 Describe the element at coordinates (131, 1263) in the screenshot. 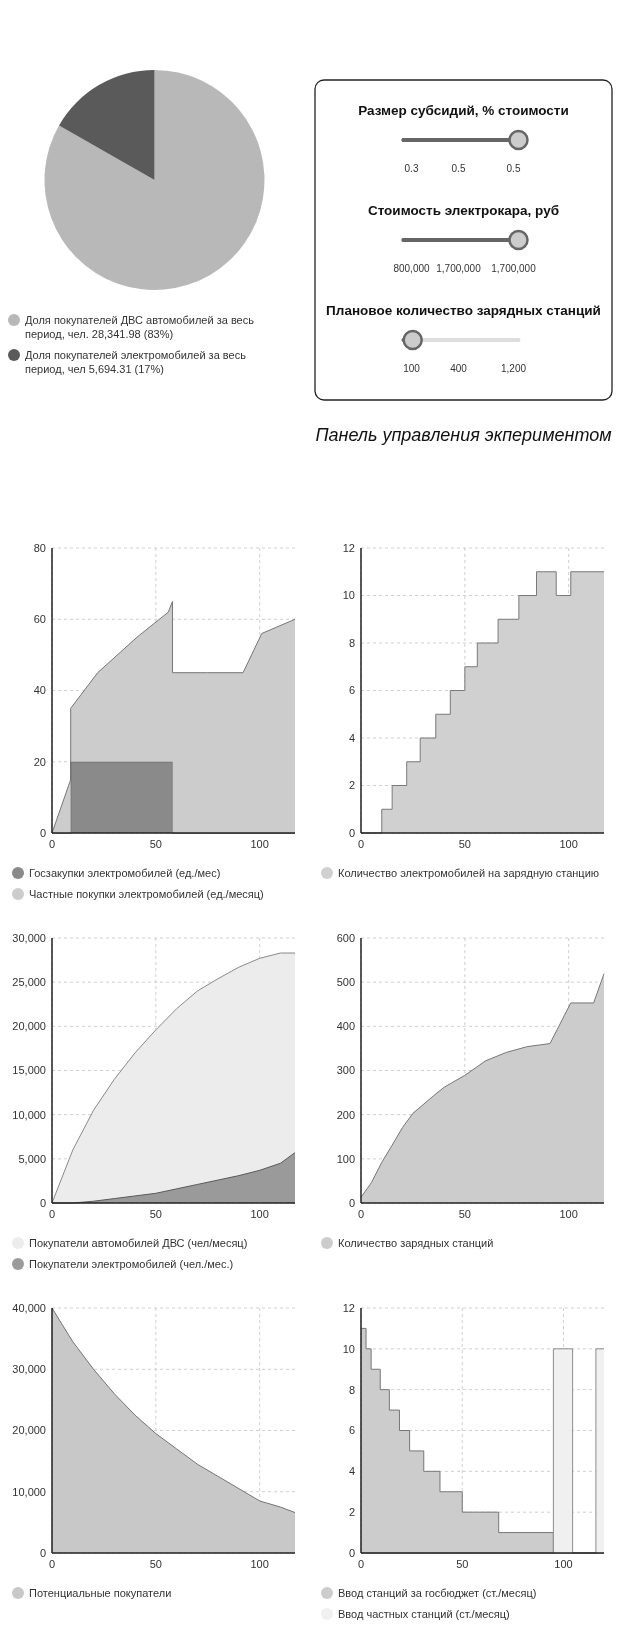

I see `legend-label: Покупатели электромобилей (чел./мес.)` at that location.